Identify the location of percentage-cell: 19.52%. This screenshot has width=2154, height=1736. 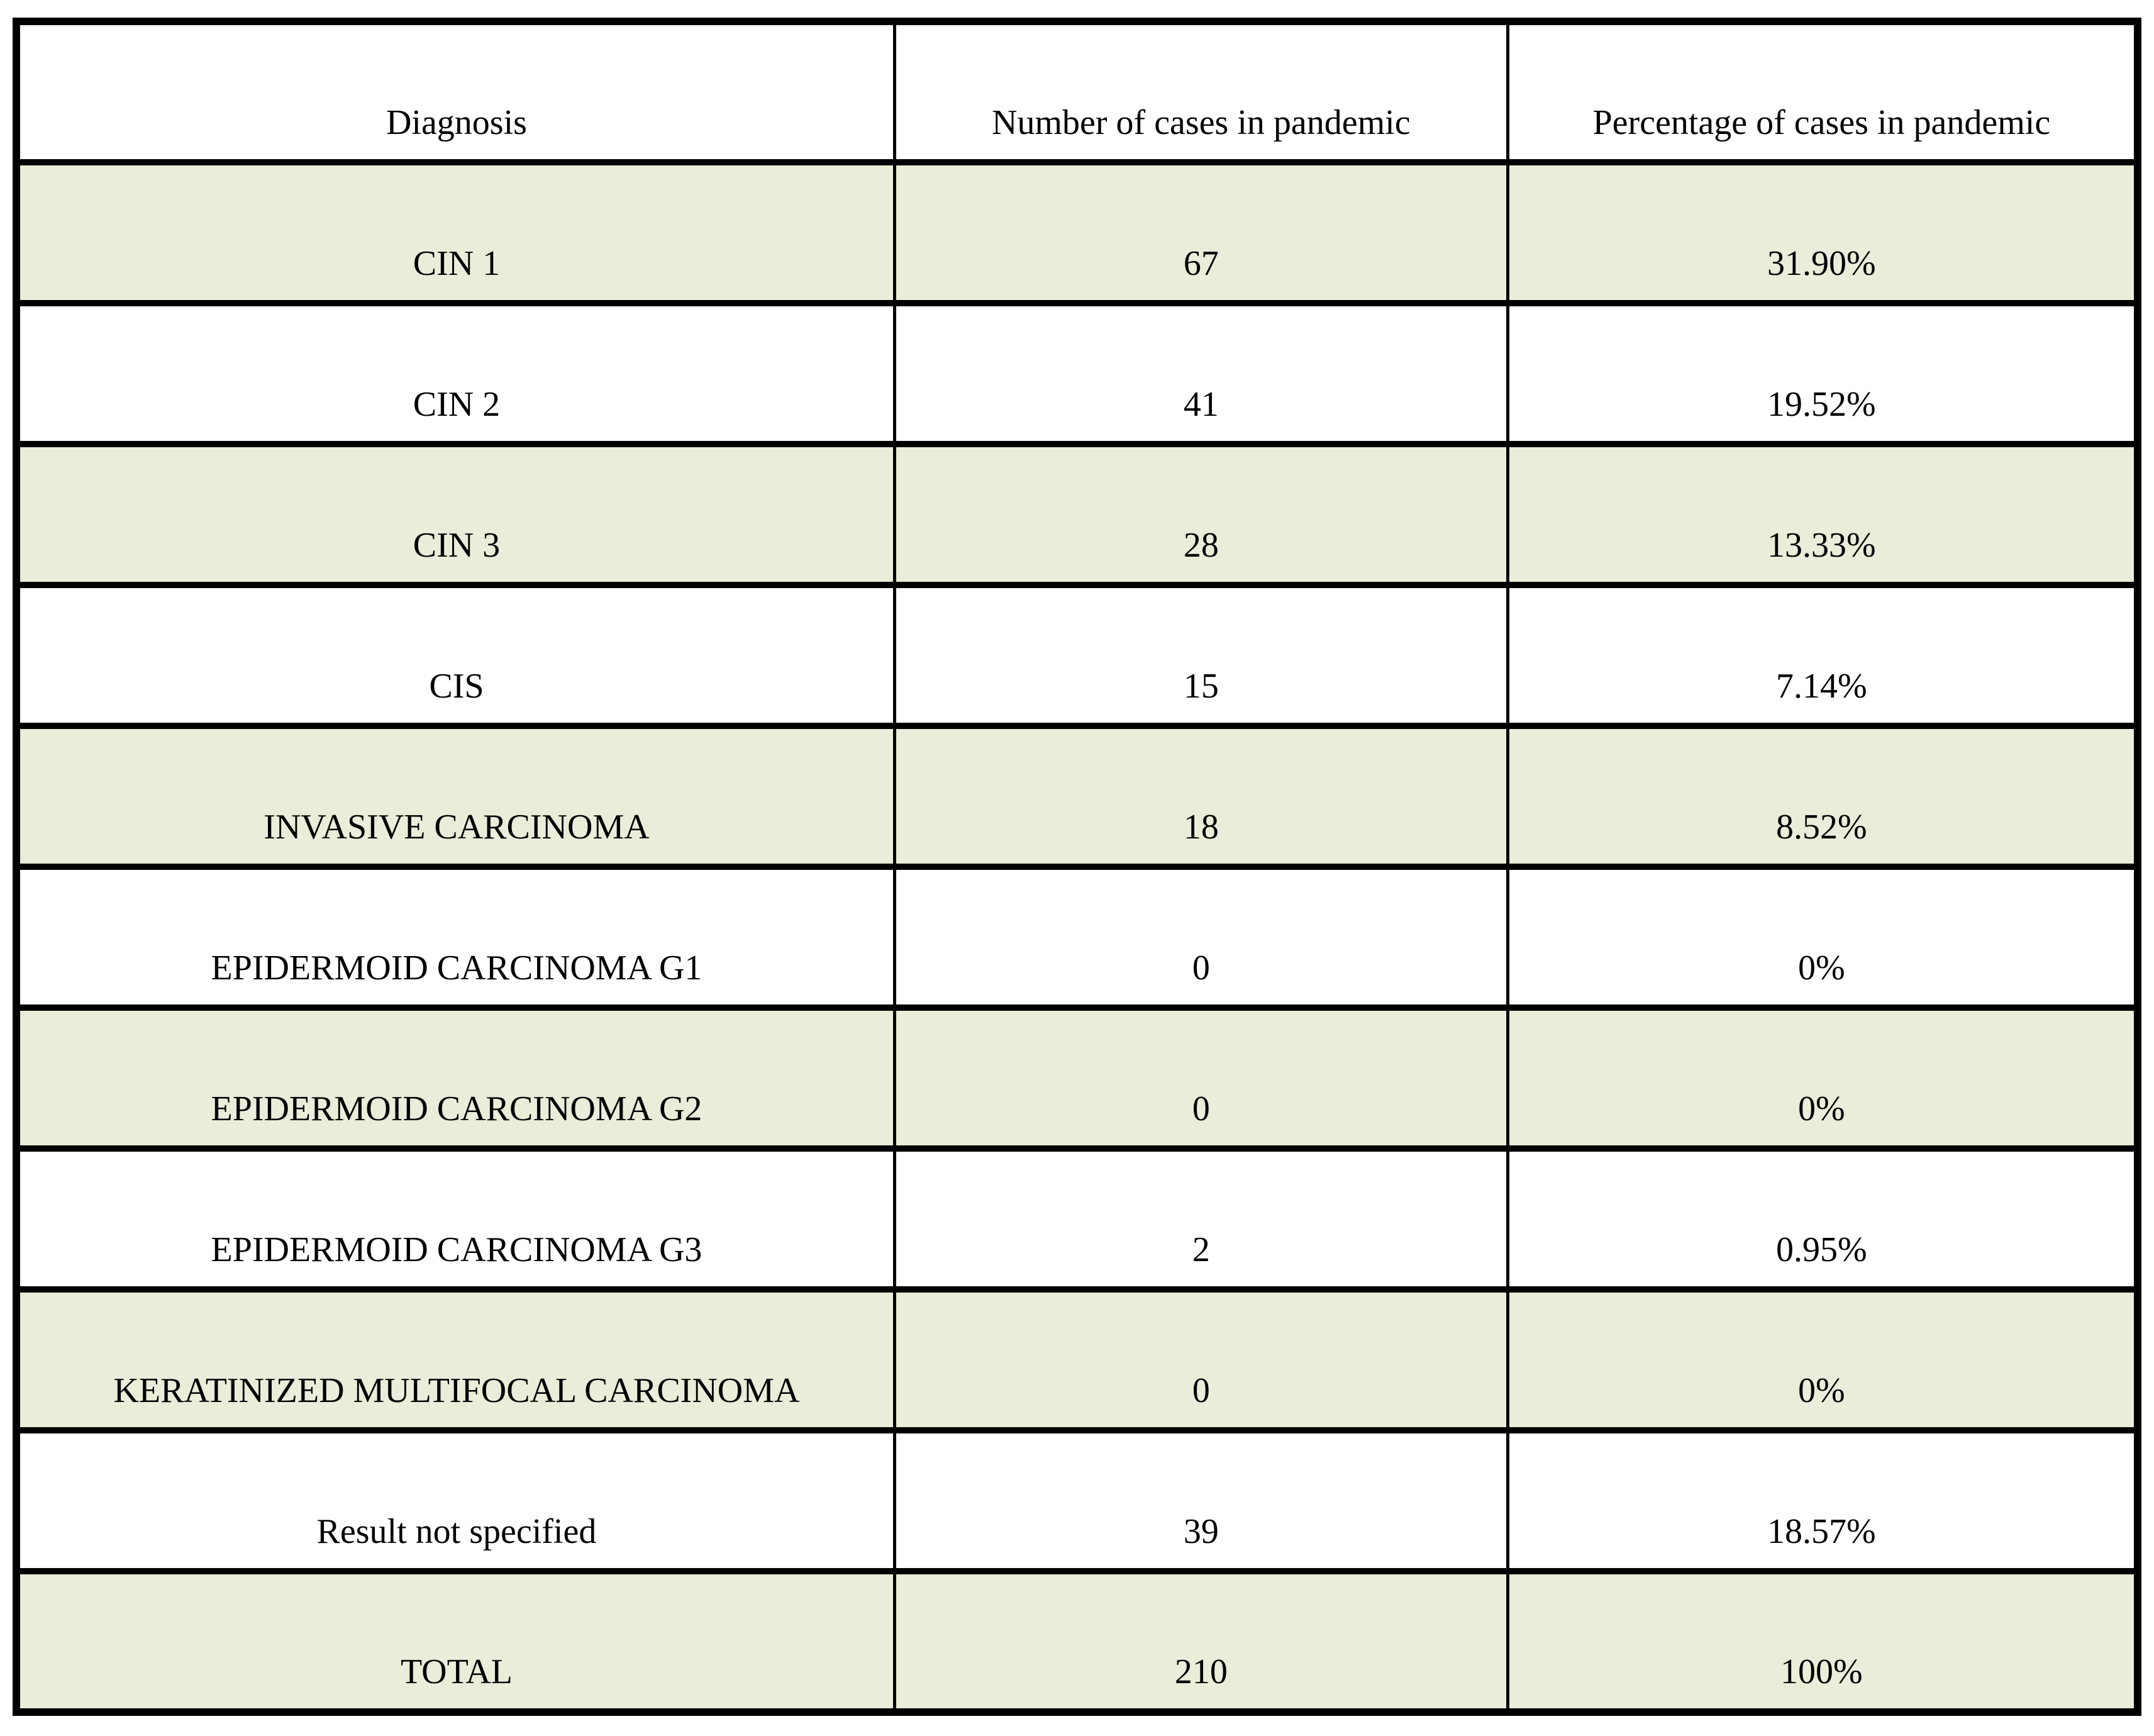
(1823, 373).